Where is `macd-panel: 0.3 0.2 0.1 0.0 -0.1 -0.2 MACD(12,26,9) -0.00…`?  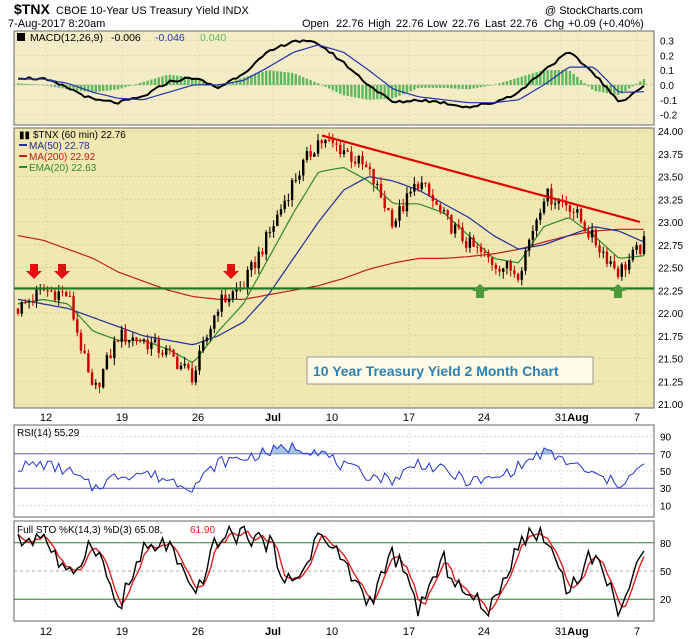 macd-panel: 0.3 0.2 0.1 0.0 -0.1 -0.2 MACD(12,26,9) -0.00… is located at coordinates (345, 78).